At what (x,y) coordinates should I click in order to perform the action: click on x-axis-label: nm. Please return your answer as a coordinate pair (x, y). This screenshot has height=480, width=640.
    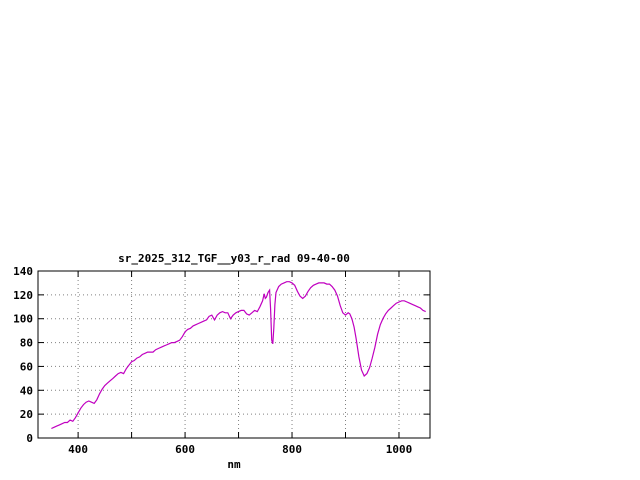
    Looking at the image, I should click on (234, 464).